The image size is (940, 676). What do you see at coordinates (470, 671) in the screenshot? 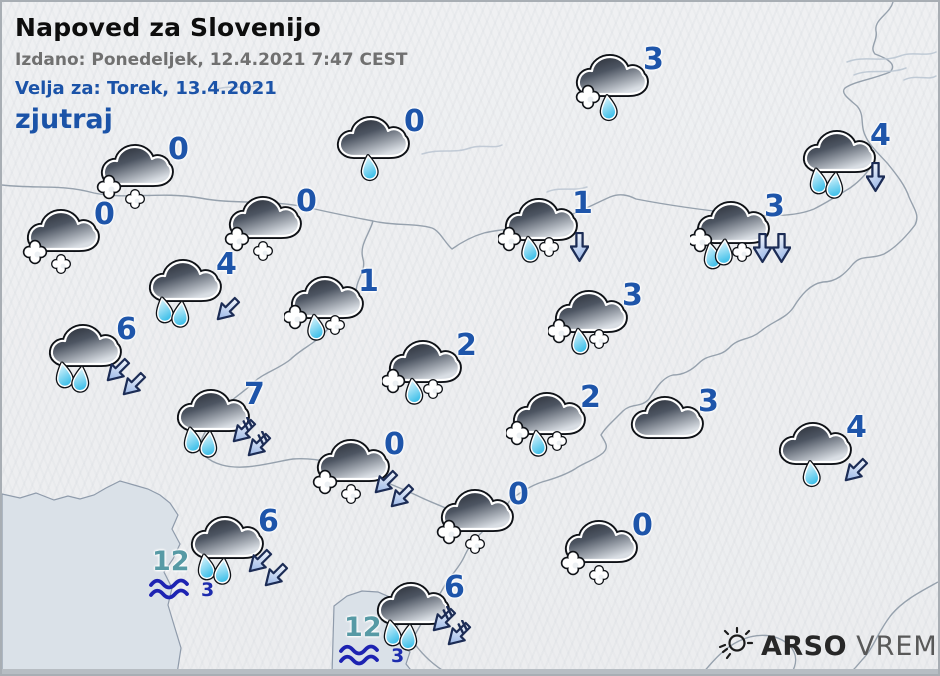
I see `frame-bottom-edge` at bounding box center [470, 671].